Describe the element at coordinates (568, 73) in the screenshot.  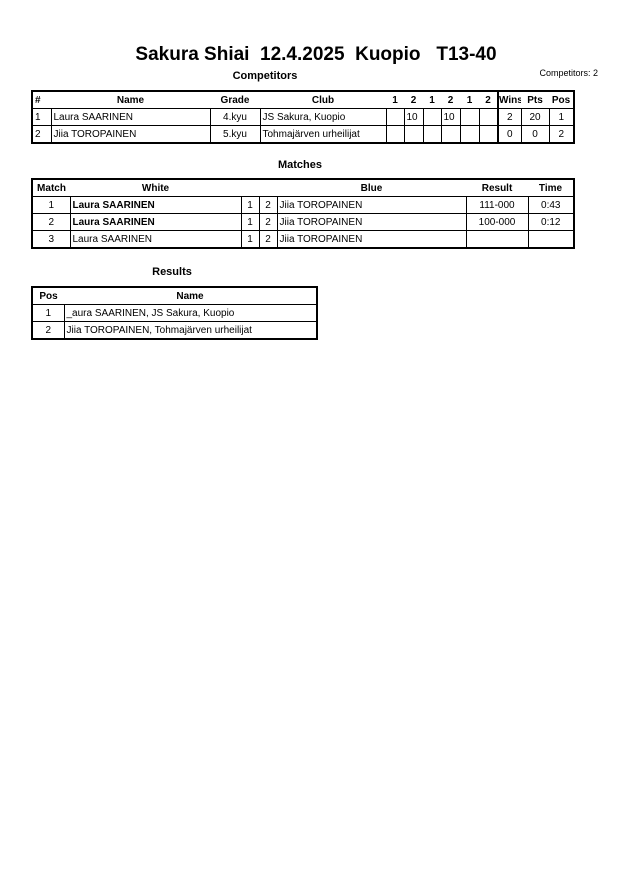
I see `competitors-count: Competitors: 2` at that location.